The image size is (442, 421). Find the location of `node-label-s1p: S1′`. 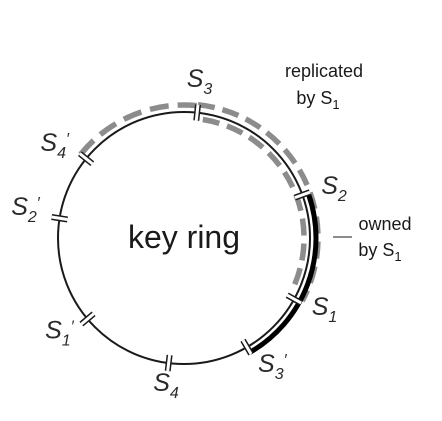

node-label-s1p: S1′ is located at coordinates (60, 333).